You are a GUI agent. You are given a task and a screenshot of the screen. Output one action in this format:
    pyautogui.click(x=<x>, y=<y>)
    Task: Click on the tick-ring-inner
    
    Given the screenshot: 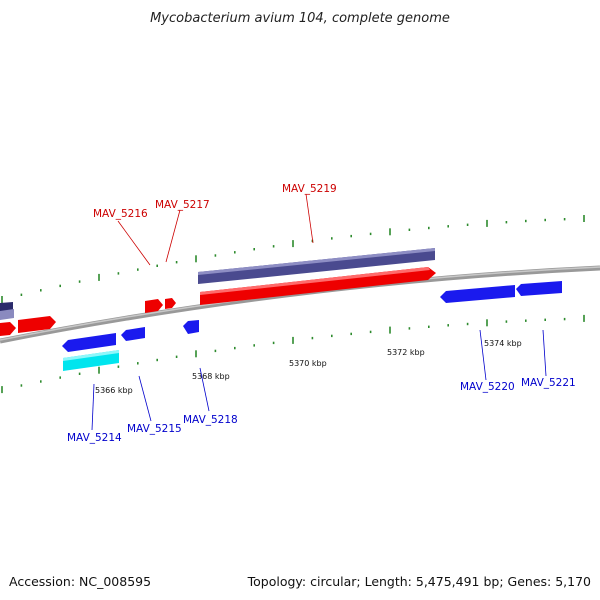 What is the action you would take?
    pyautogui.click(x=293, y=354)
    